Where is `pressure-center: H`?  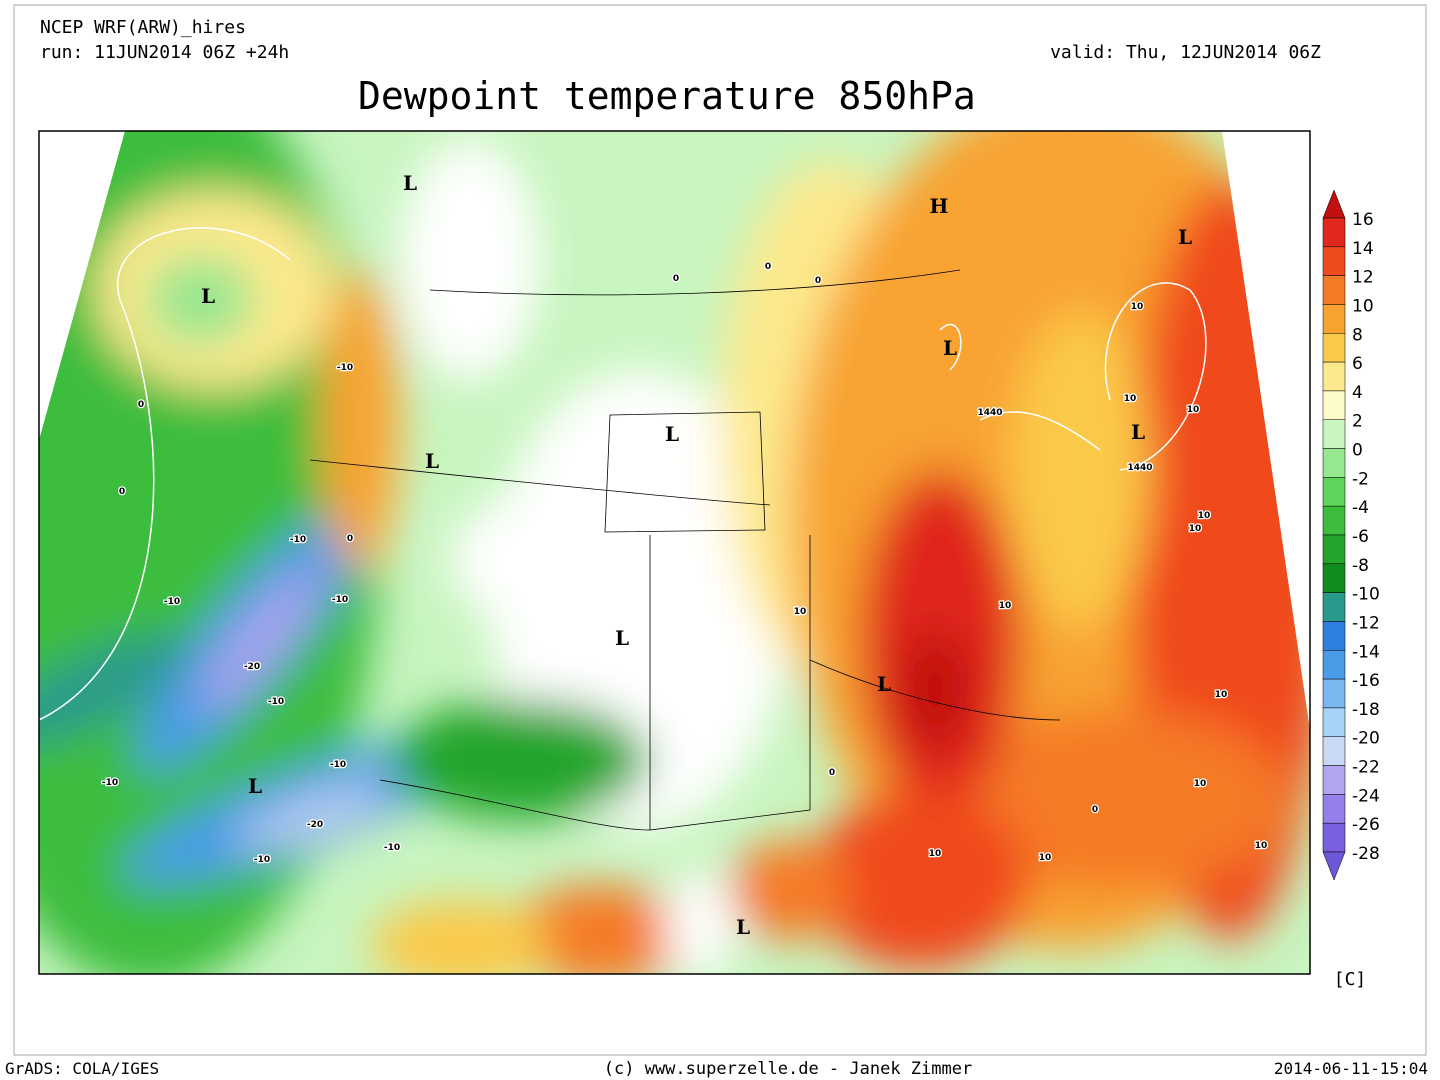
pressure-center: H is located at coordinates (939, 206).